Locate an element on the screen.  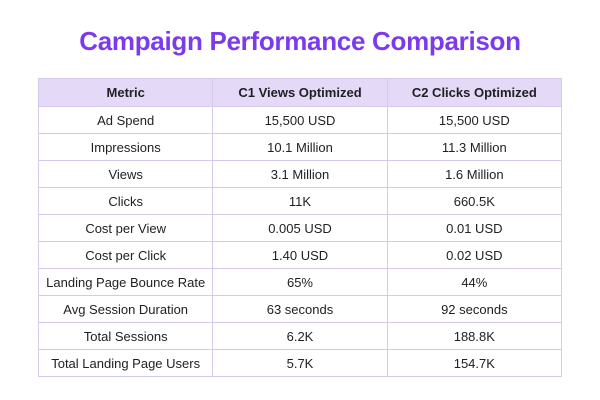
value-cell: 1.6 Million is located at coordinates (474, 174).